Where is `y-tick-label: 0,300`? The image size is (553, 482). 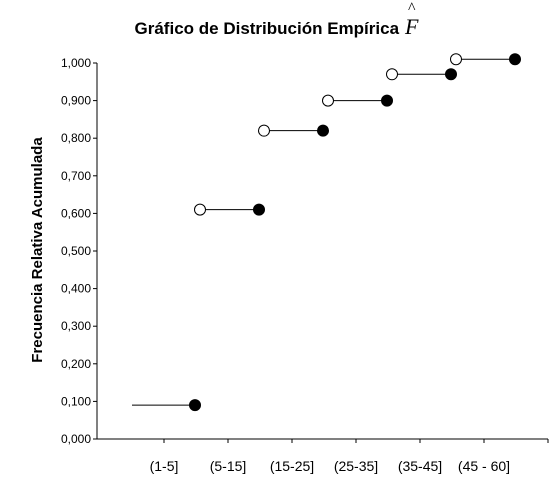
y-tick-label: 0,300 is located at coordinates (76, 326).